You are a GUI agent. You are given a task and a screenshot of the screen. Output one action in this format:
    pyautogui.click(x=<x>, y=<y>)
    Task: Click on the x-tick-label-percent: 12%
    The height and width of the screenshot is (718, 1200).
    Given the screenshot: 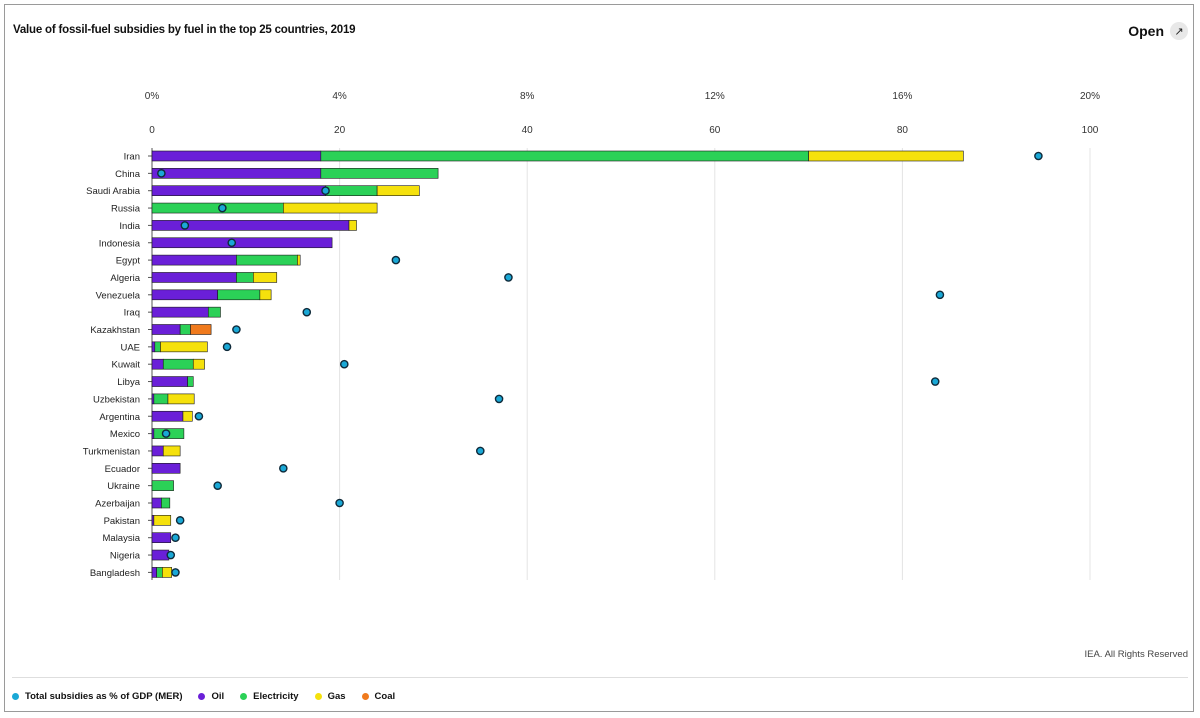 What is the action you would take?
    pyautogui.click(x=715, y=96)
    